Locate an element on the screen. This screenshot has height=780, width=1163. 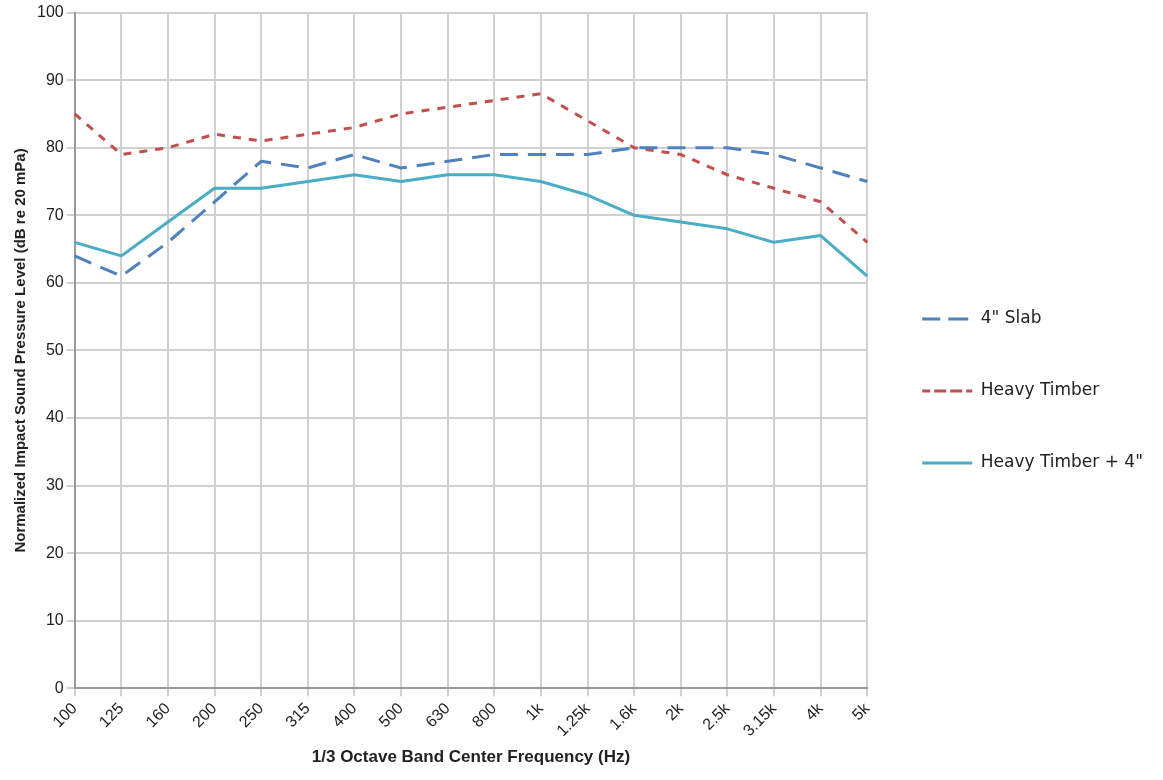
legend-label: Heavy Timber + 4" is located at coordinates (1062, 461).